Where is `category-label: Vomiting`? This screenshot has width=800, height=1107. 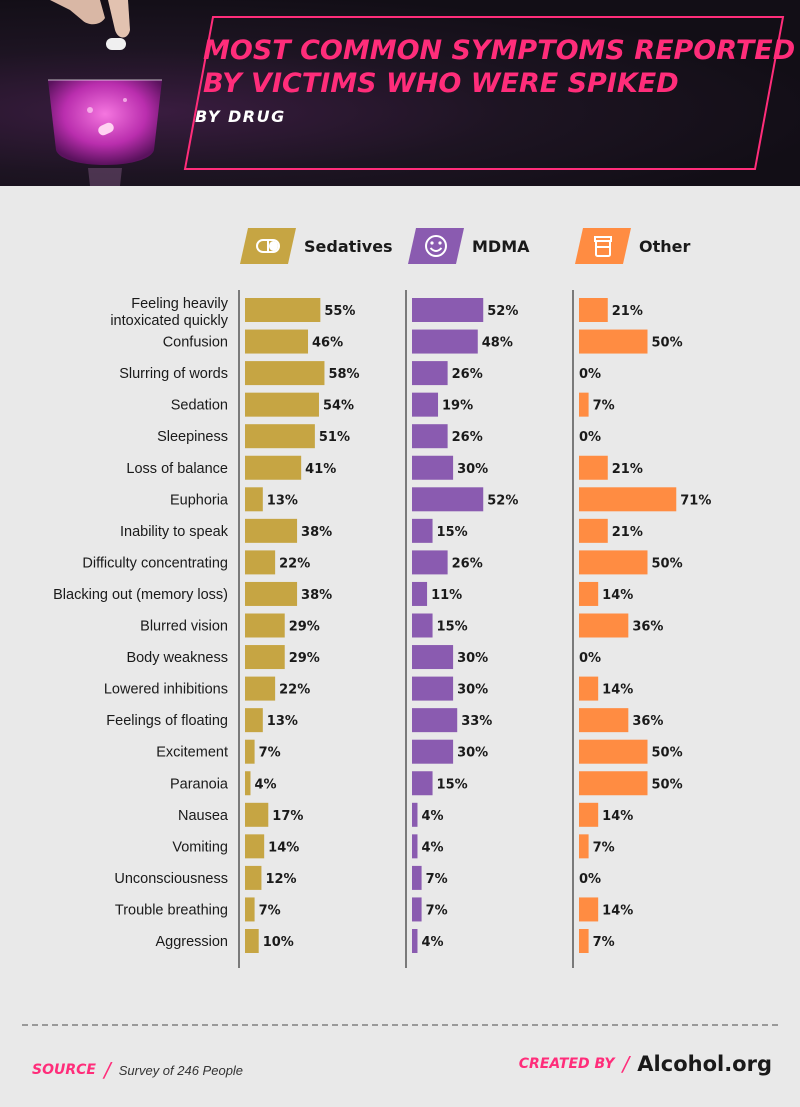 category-label: Vomiting is located at coordinates (200, 847).